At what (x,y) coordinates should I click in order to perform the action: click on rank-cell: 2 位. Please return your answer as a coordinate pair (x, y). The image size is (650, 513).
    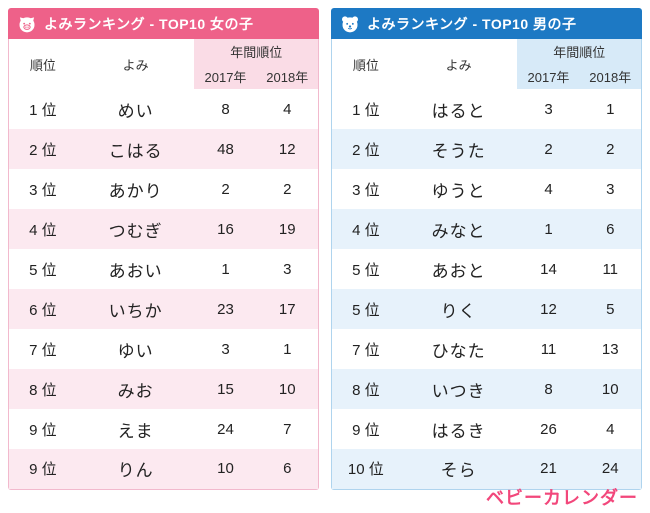
    Looking at the image, I should click on (366, 150).